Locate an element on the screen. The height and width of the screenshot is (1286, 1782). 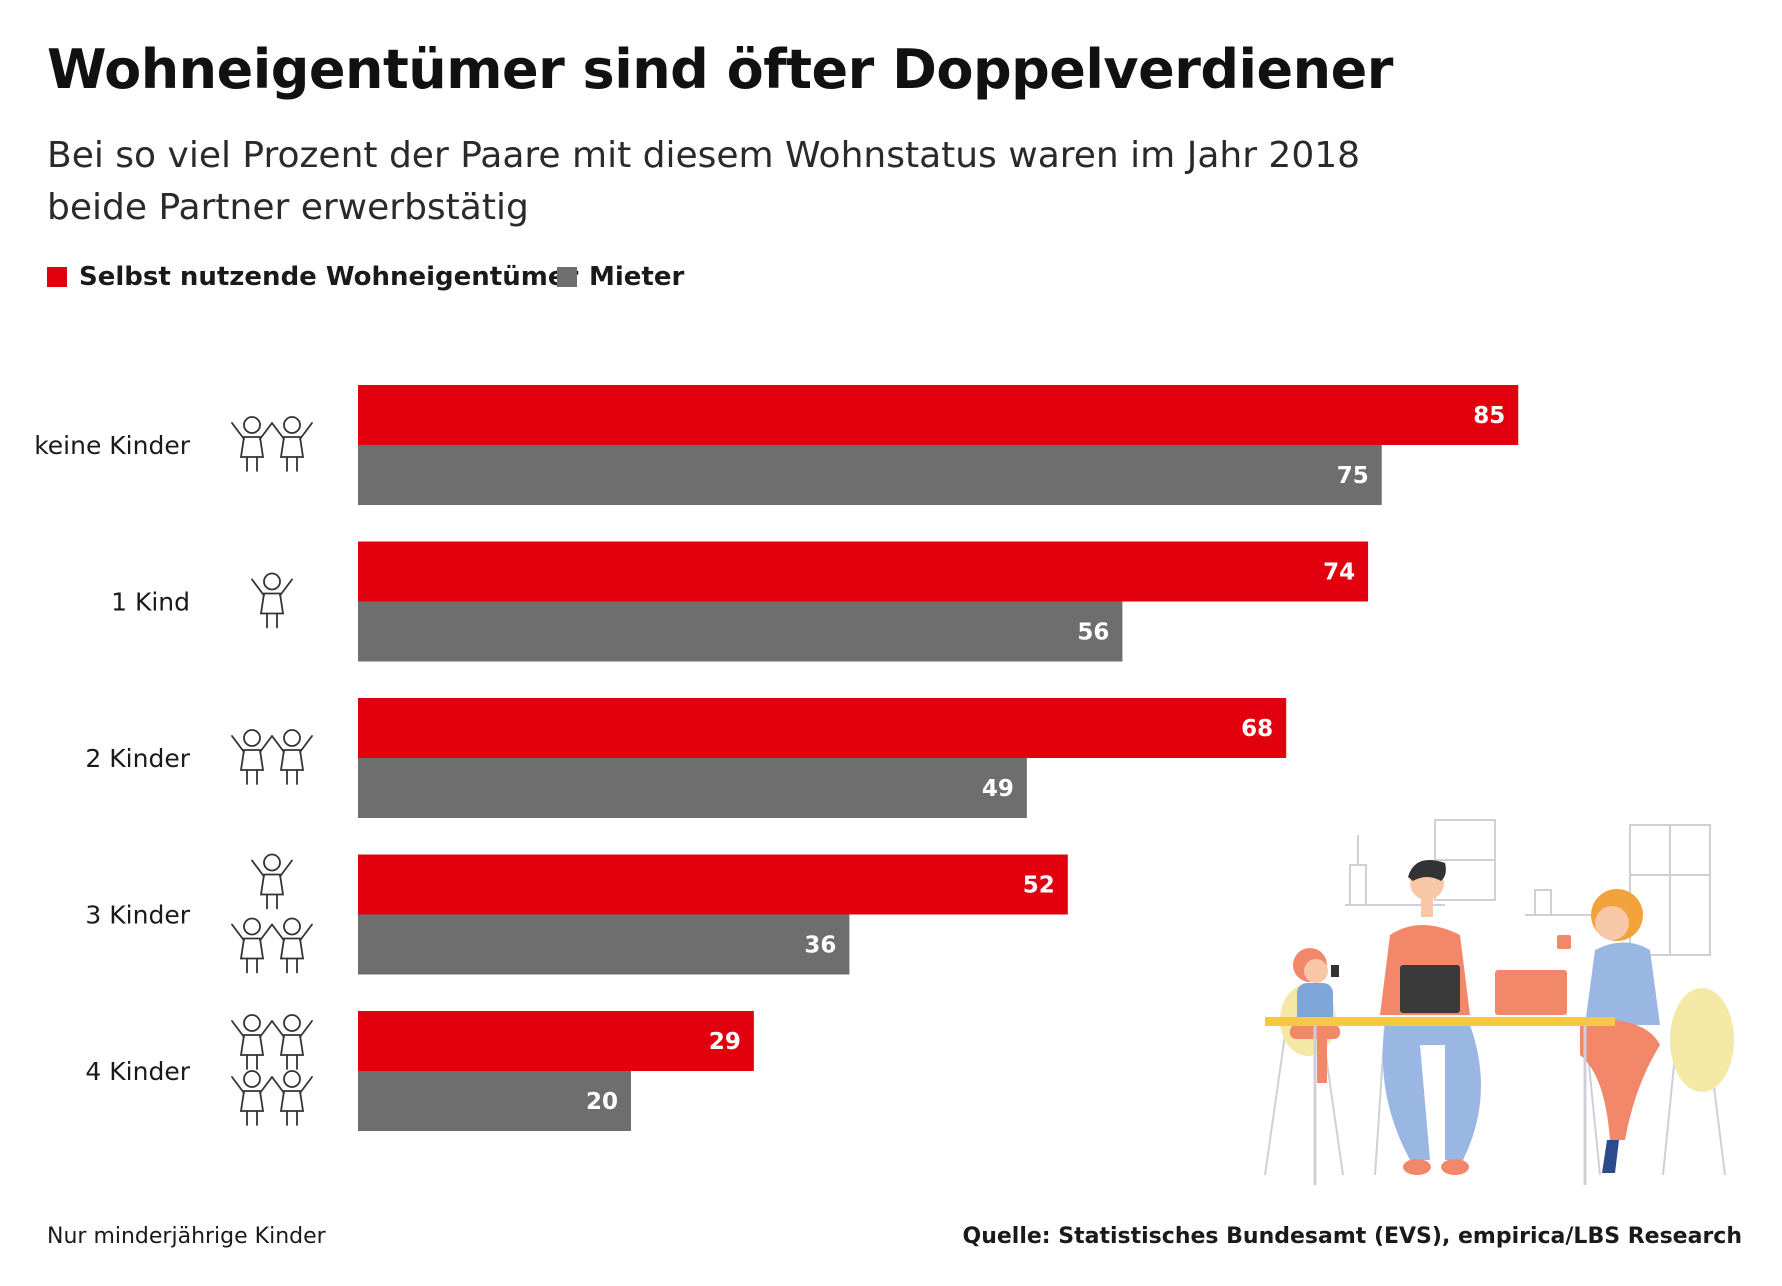
data-label: 56 is located at coordinates (1093, 633).